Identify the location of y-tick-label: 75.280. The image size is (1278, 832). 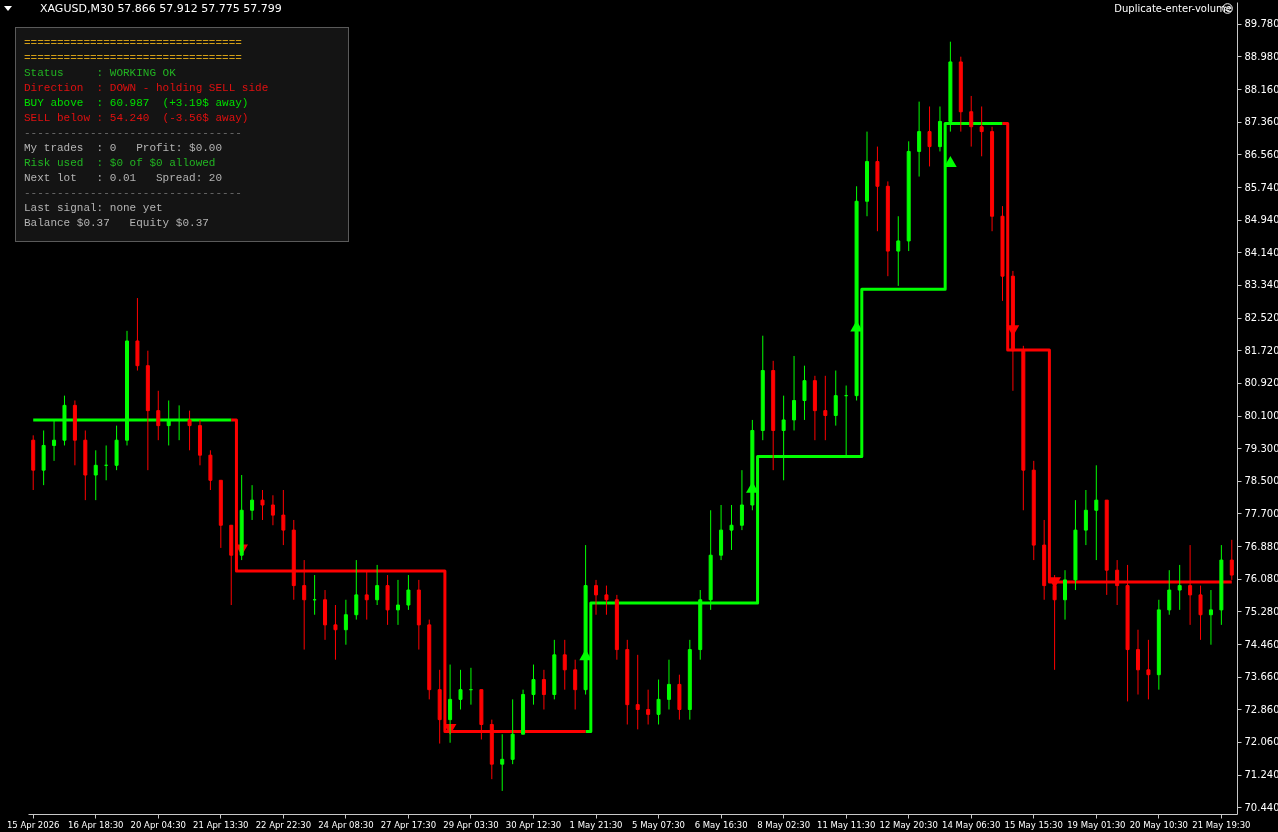
(1261, 611).